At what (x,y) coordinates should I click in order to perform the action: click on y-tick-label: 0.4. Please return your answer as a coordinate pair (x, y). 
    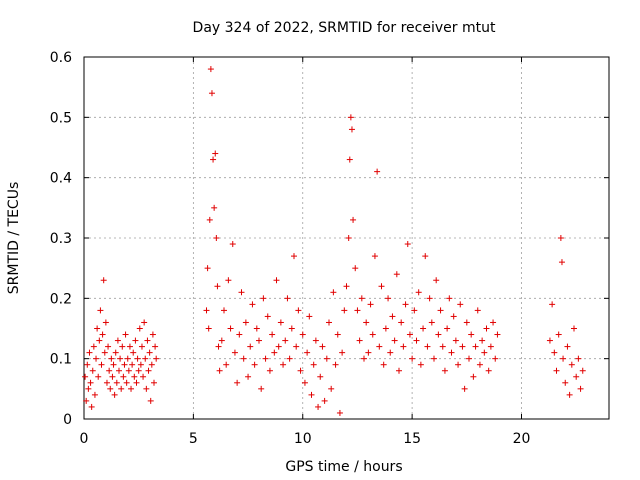
    Looking at the image, I should click on (61, 179).